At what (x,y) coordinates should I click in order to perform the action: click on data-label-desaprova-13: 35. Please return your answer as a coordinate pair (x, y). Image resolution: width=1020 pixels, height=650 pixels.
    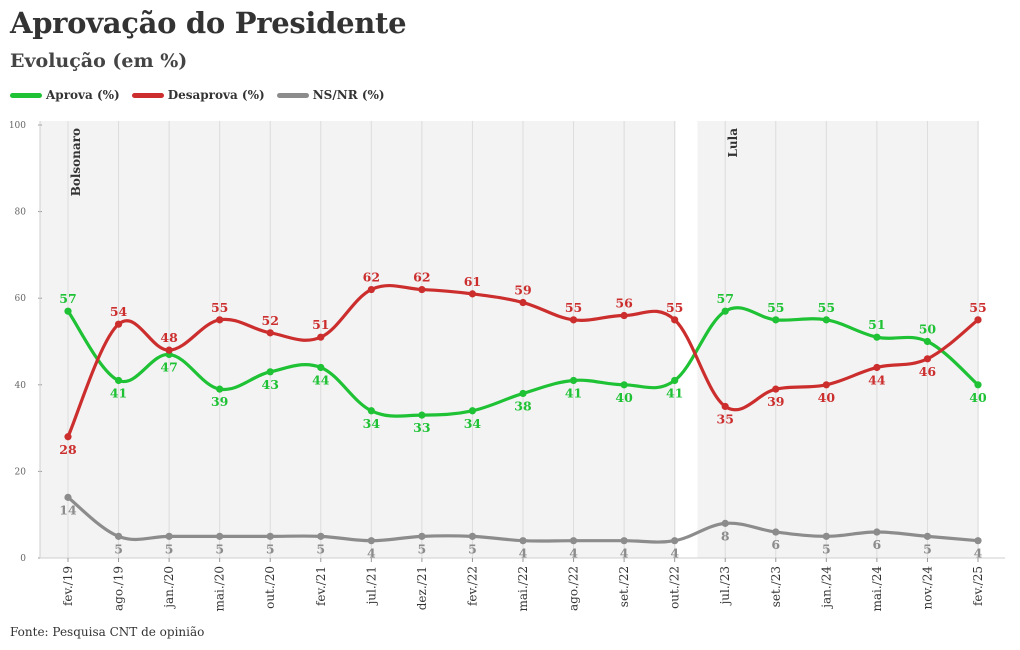
    Looking at the image, I should click on (725, 418).